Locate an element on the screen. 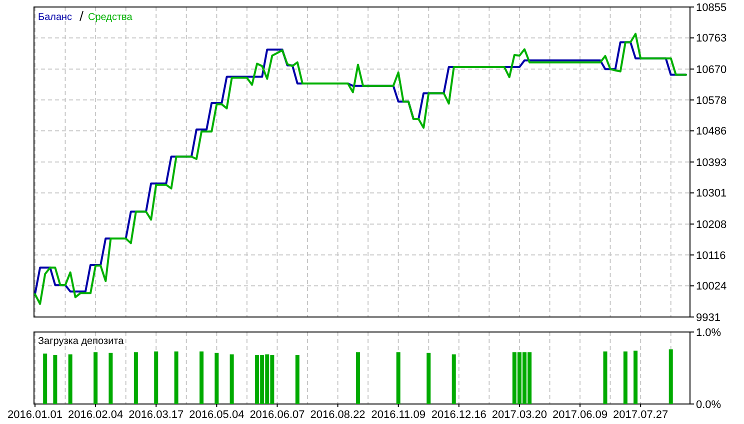  y-tick-label: 10208 is located at coordinates (711, 224).